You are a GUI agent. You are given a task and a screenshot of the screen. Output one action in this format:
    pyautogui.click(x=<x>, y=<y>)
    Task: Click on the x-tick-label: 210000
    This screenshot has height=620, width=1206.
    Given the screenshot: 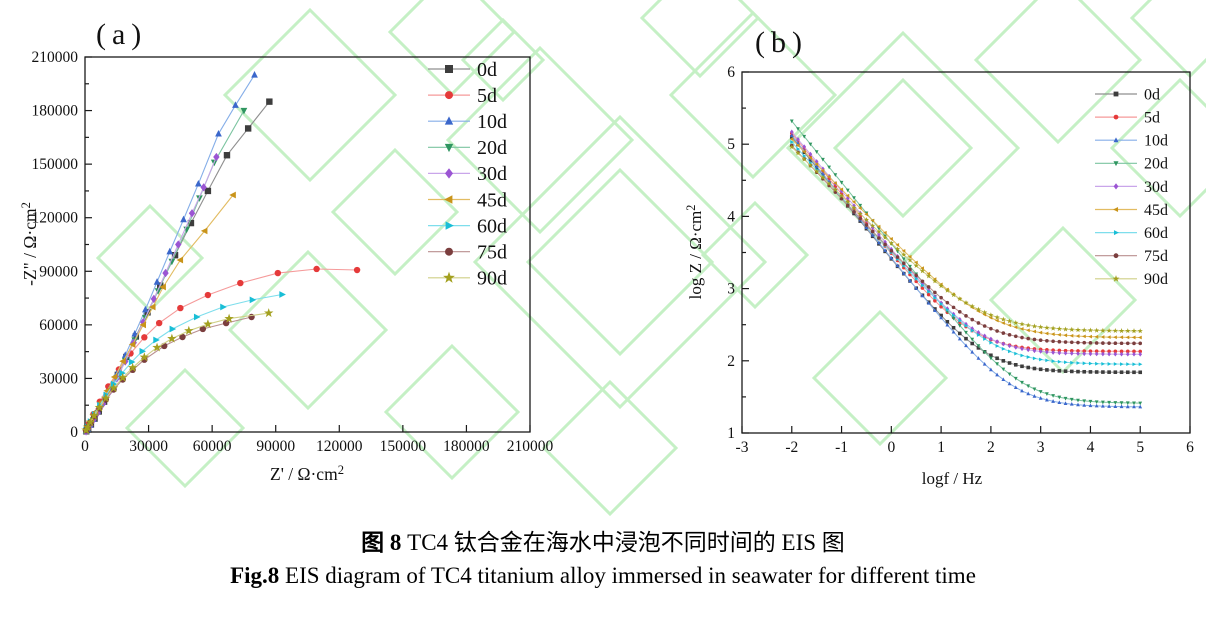 What is the action you would take?
    pyautogui.click(x=530, y=446)
    